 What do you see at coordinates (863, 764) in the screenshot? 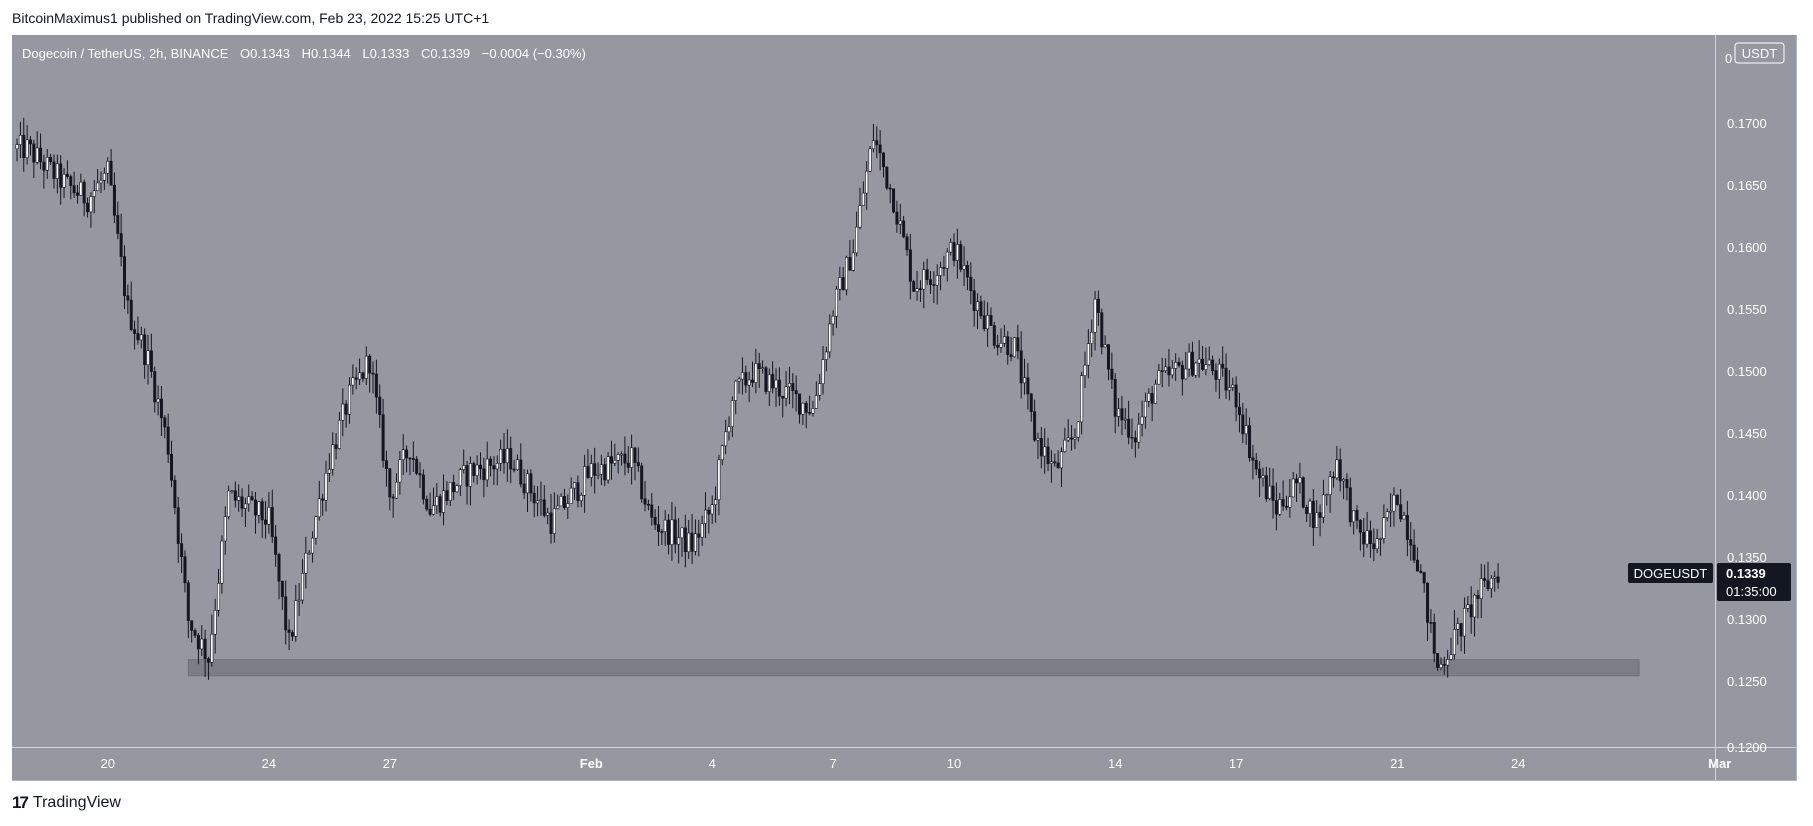
I see `time-axis-area` at bounding box center [863, 764].